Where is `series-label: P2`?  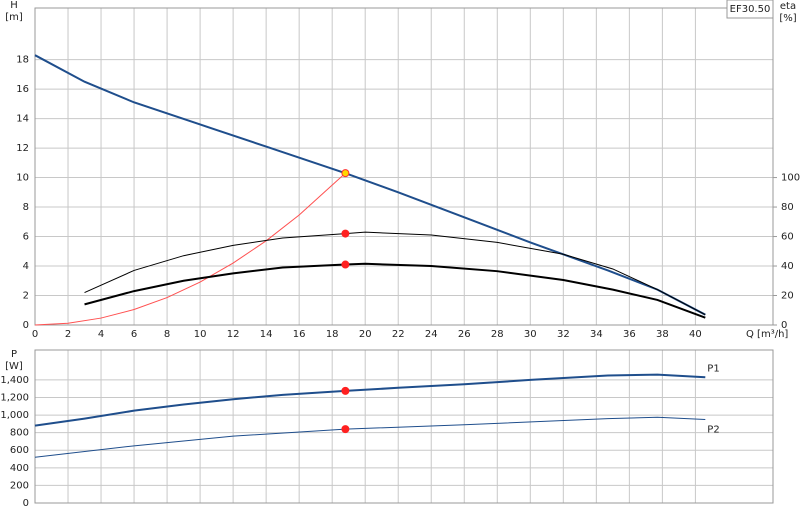 series-label: P2 is located at coordinates (713, 429).